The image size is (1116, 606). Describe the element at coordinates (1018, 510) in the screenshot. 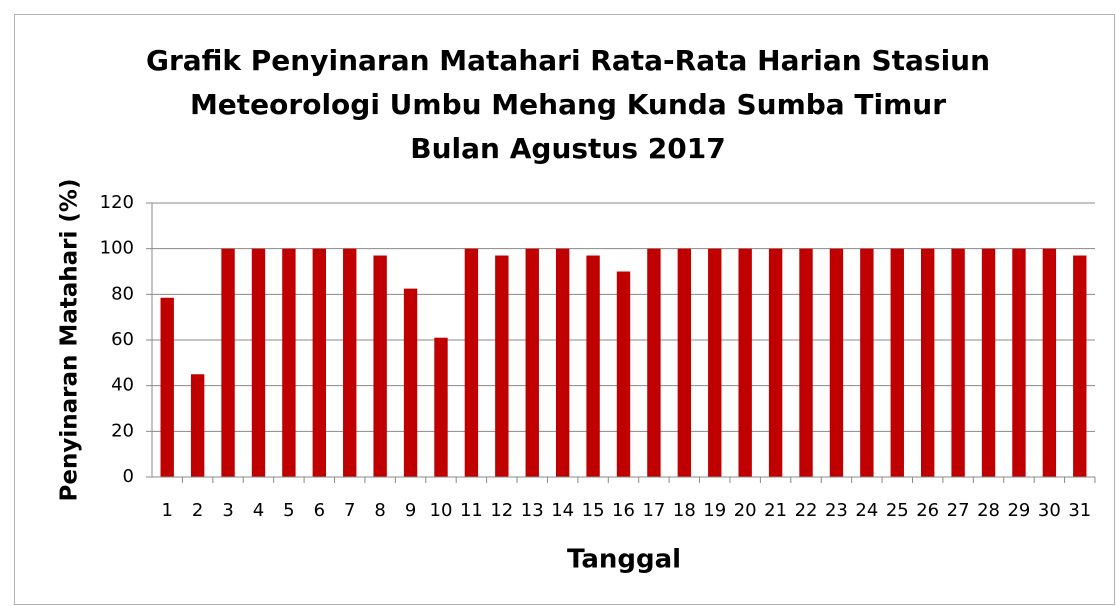

I see `x-tick-label: 29` at that location.